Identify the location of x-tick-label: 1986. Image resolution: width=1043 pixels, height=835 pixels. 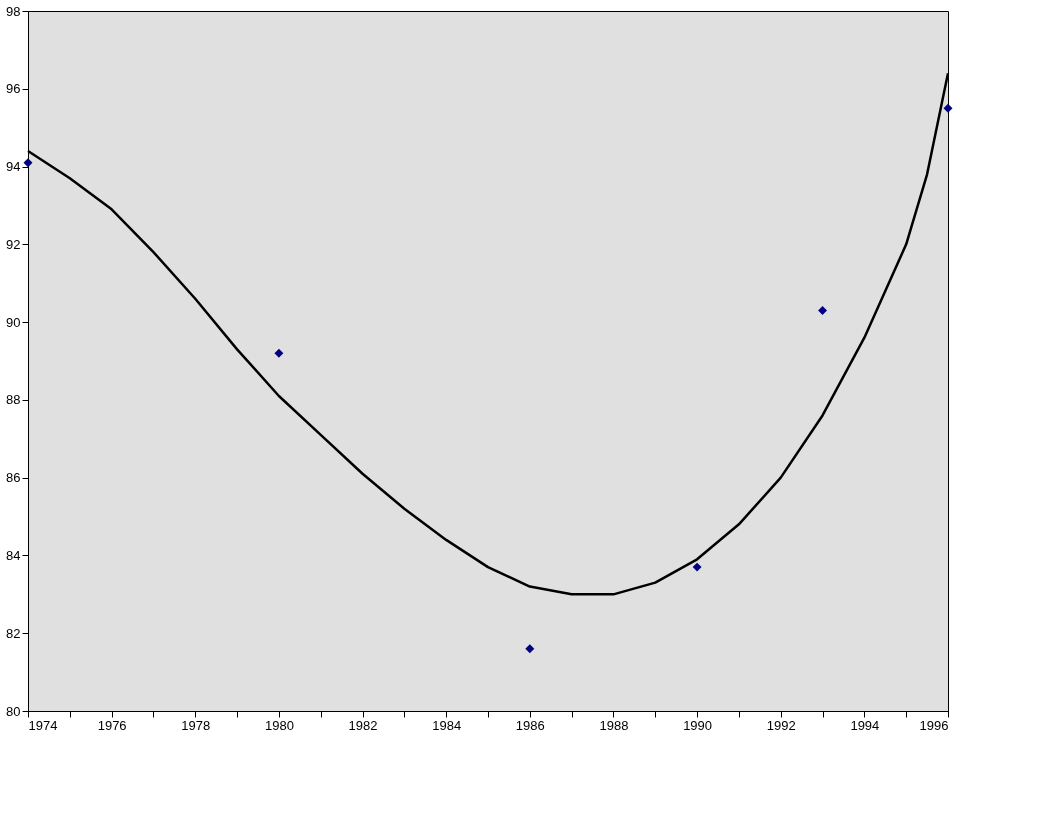
(530, 725).